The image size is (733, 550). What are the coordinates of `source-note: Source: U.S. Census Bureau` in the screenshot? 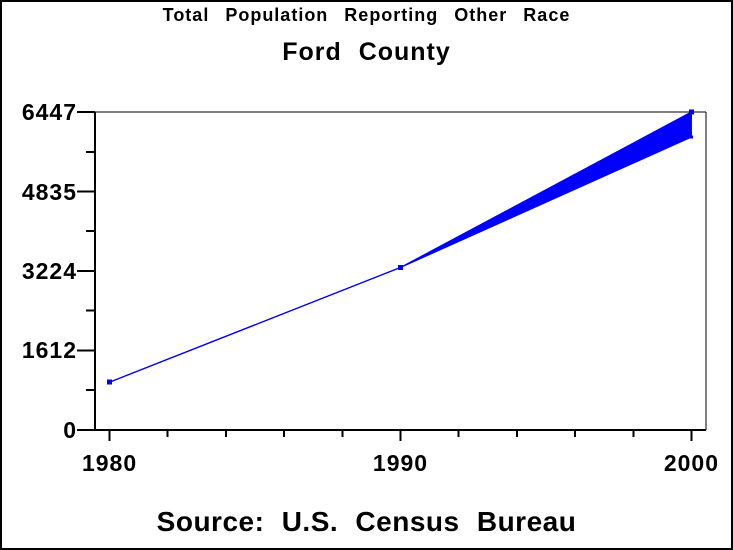 It's located at (366, 521).